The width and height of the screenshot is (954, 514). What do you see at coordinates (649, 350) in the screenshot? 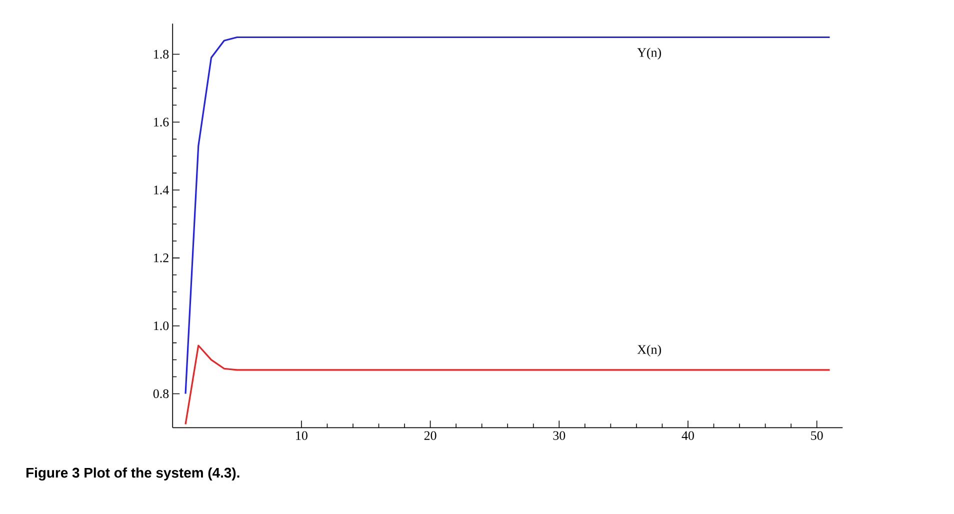
I see `series-label: X(n)` at bounding box center [649, 350].